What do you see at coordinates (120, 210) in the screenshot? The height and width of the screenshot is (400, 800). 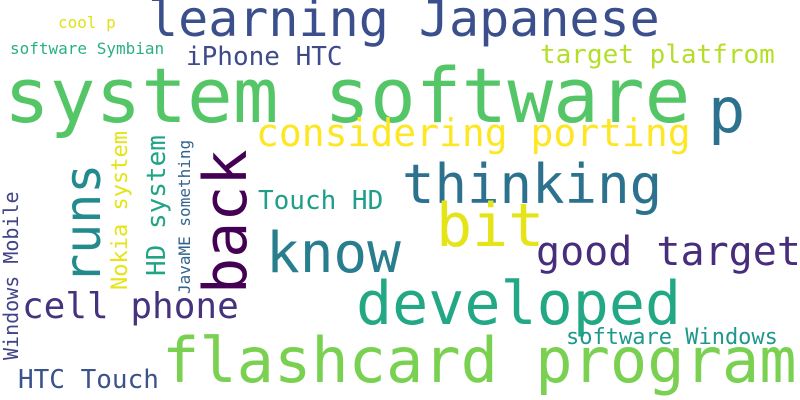 I see `word-nokia-system: Nokia system` at bounding box center [120, 210].